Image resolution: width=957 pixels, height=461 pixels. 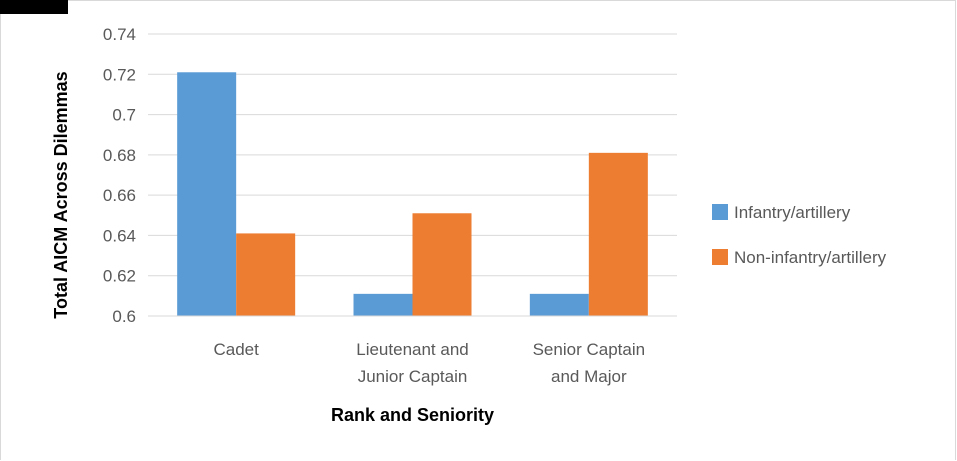 I want to click on y-tick-labels: 0.6 0.62 0.64 0.66 0.68 0.7 0.72 0.74, so click(x=119, y=175).